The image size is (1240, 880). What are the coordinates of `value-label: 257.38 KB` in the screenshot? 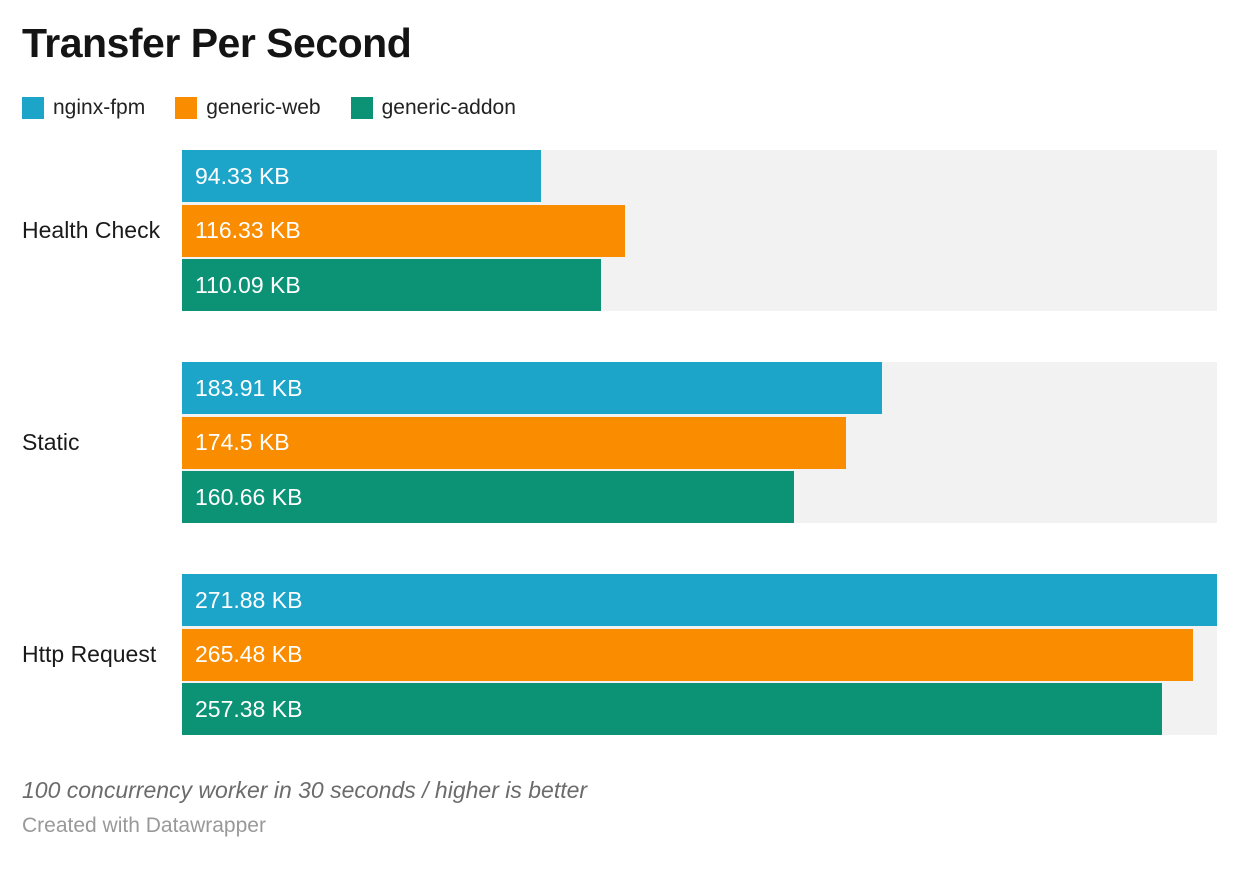 It's located at (249, 708).